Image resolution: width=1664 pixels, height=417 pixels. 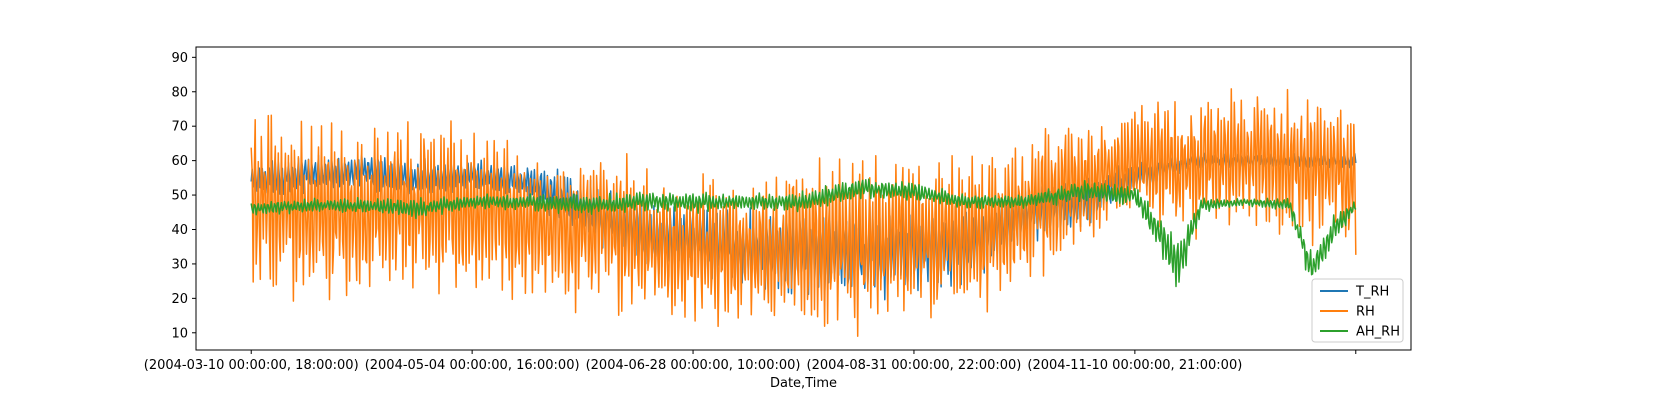 What do you see at coordinates (1365, 312) in the screenshot?
I see `legend-label: RH` at bounding box center [1365, 312].